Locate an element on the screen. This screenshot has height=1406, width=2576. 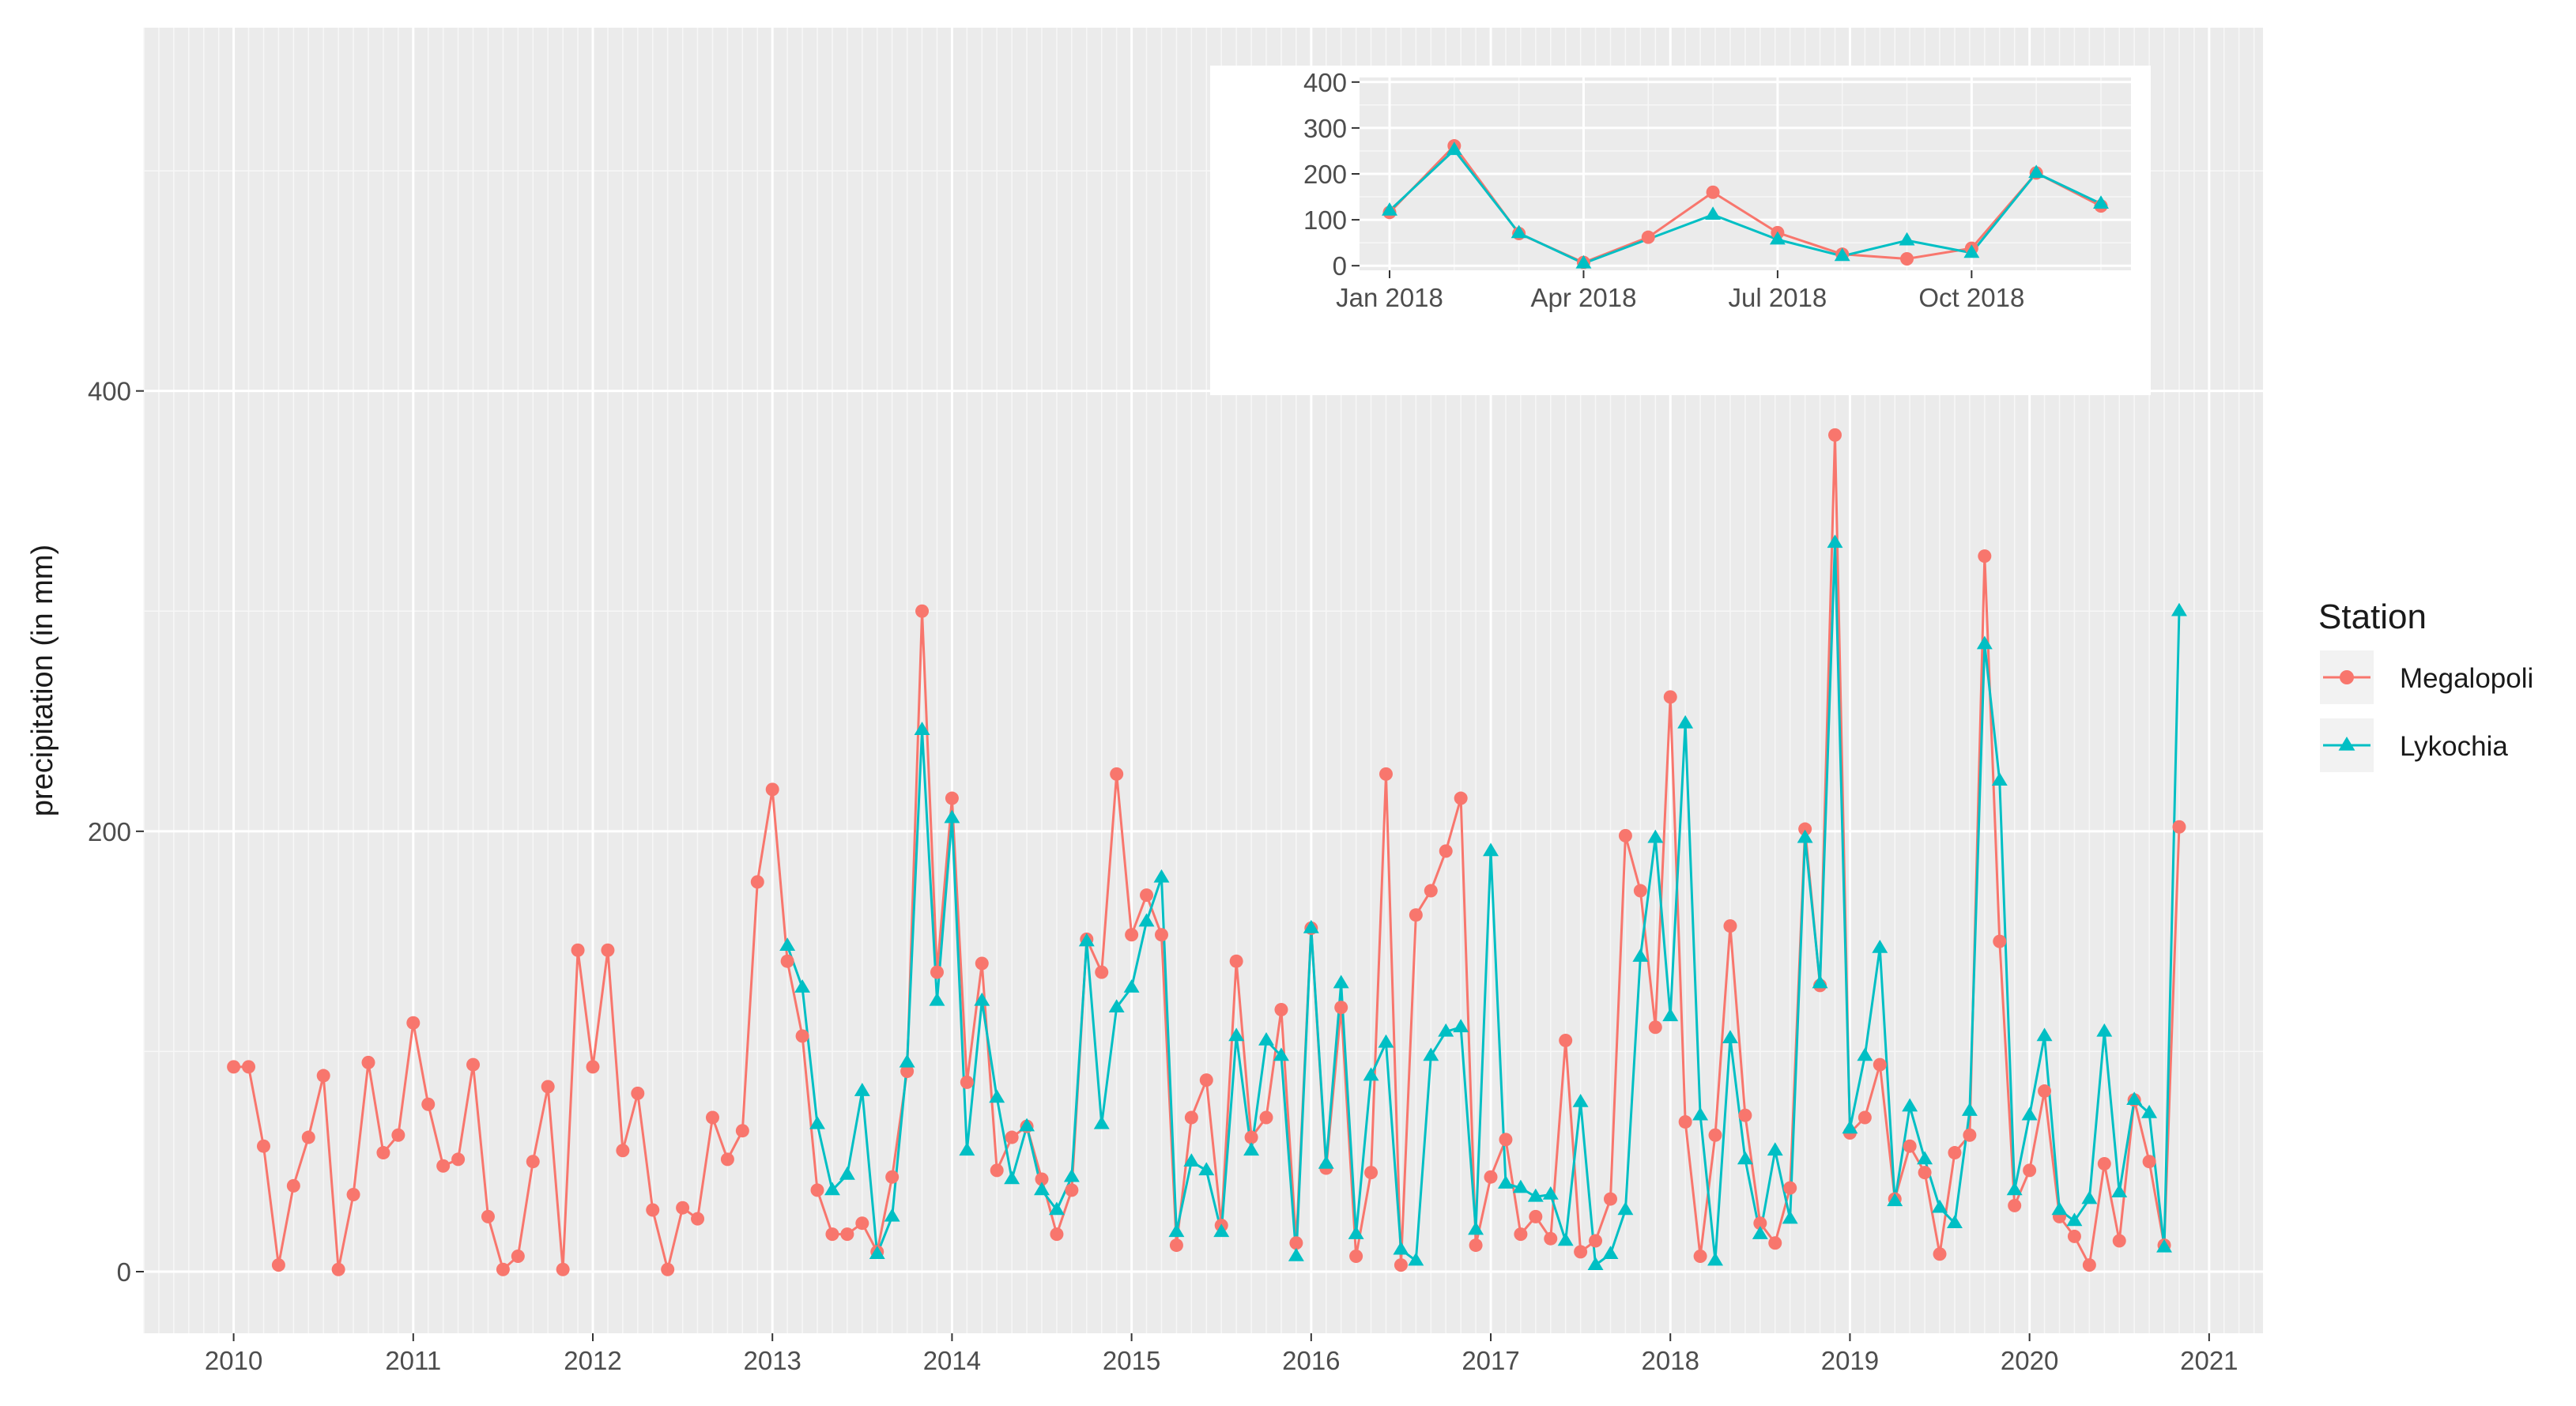
inset-point-megalopoli is located at coordinates (1648, 237).